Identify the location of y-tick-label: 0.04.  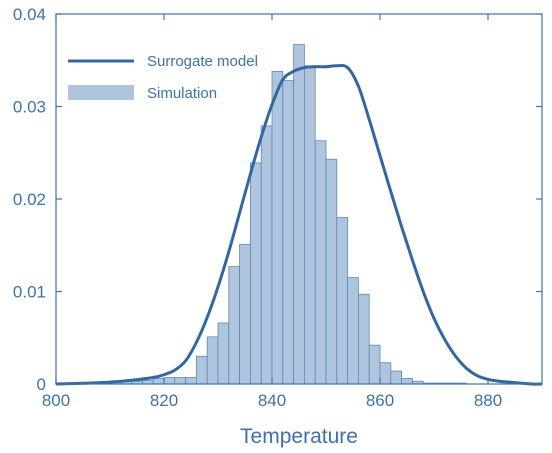
(29, 14).